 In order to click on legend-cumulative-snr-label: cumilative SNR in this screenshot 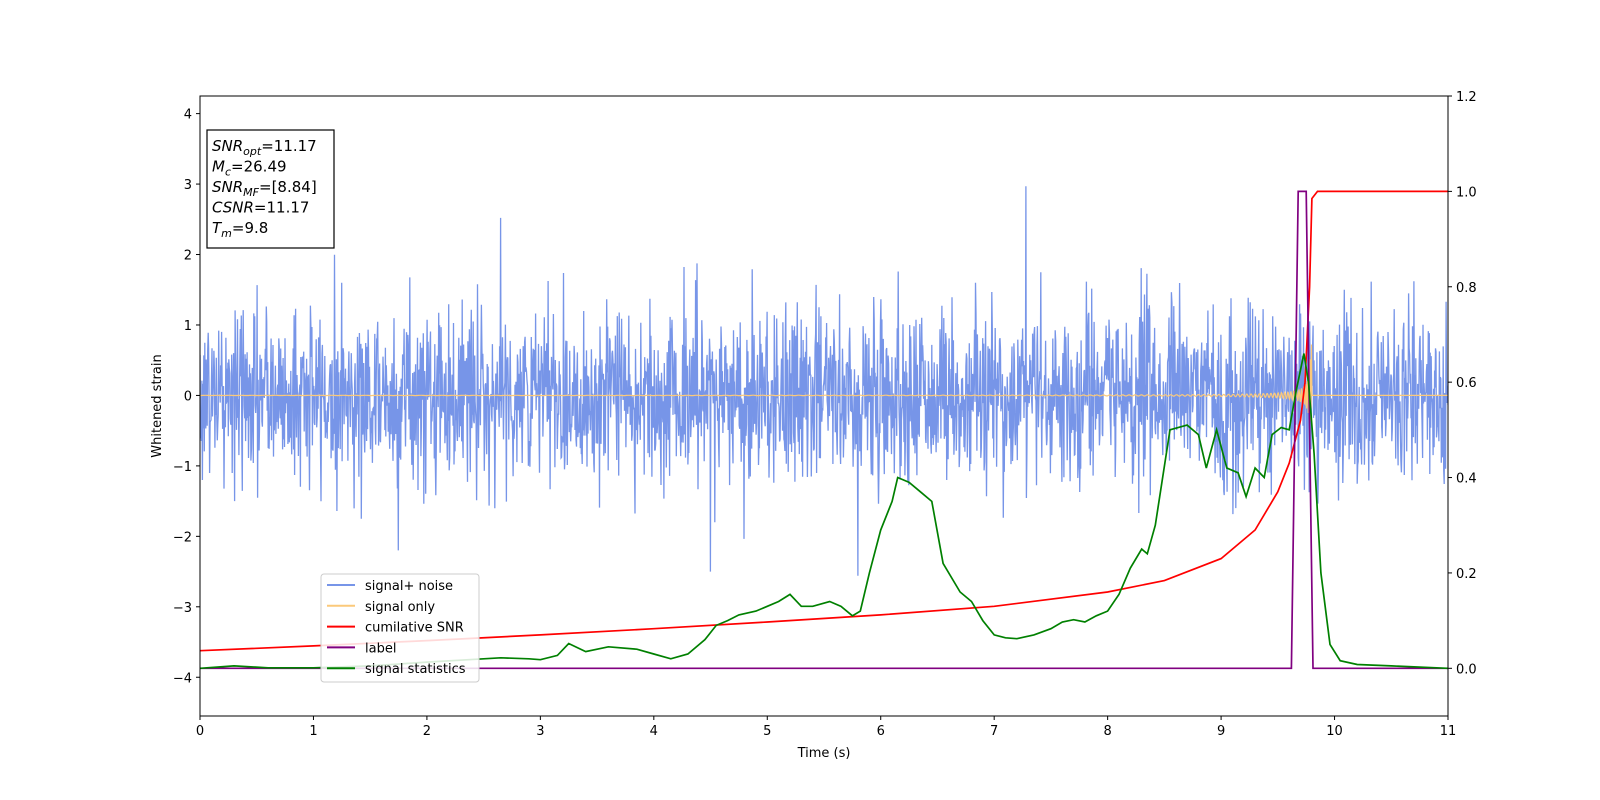, I will do `click(414, 628)`.